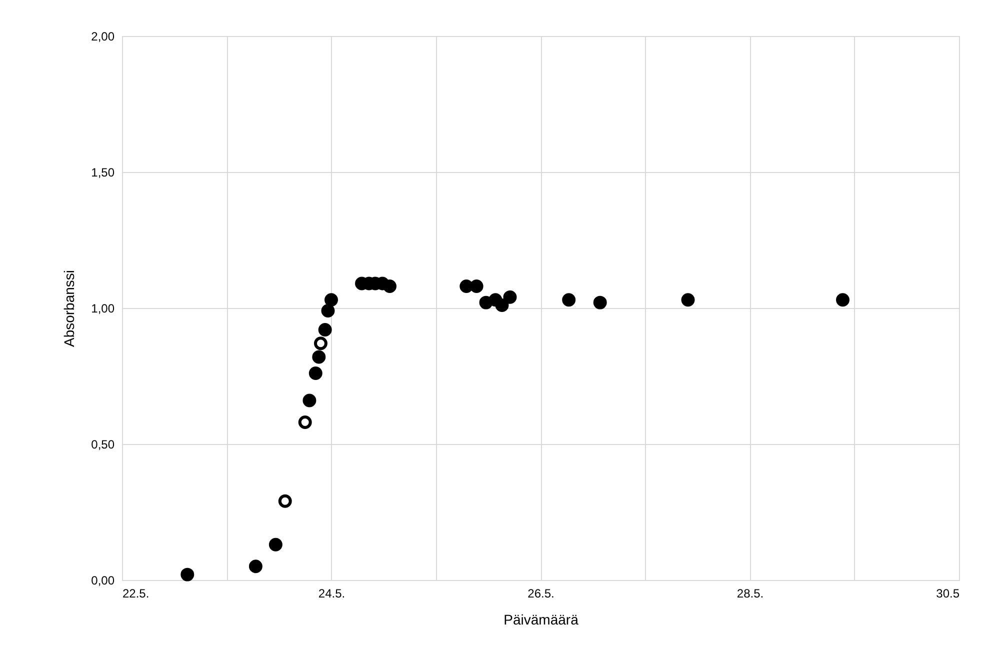 The width and height of the screenshot is (991, 667). Describe the element at coordinates (103, 581) in the screenshot. I see `y-tick-label: 0,00` at that location.